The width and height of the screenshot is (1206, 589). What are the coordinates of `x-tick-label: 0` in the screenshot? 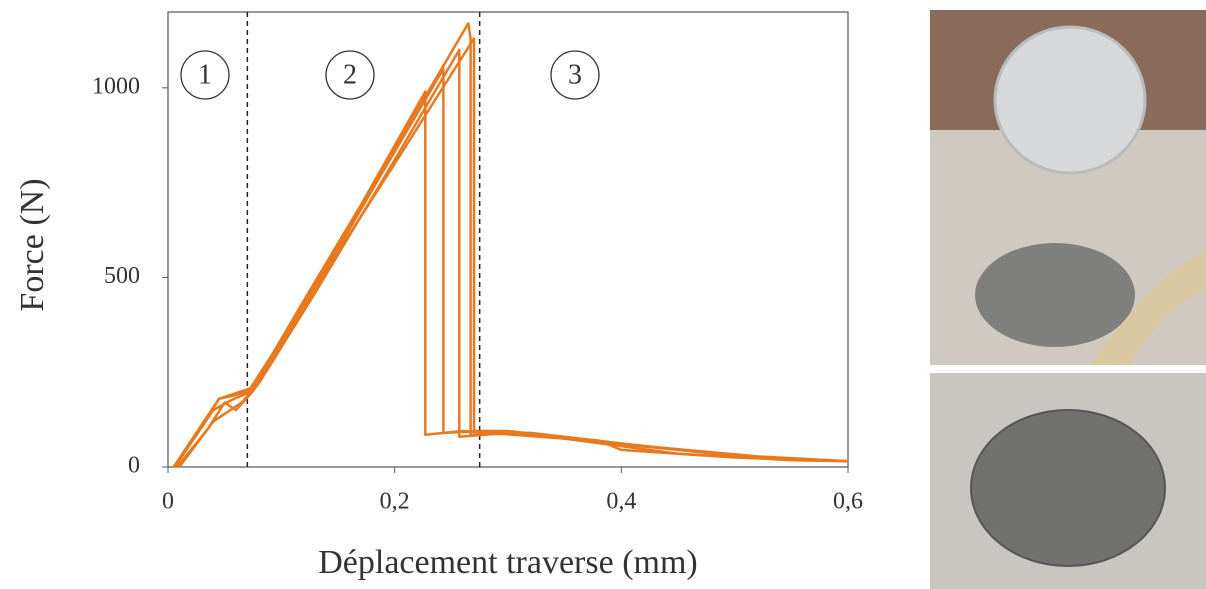 It's located at (168, 502).